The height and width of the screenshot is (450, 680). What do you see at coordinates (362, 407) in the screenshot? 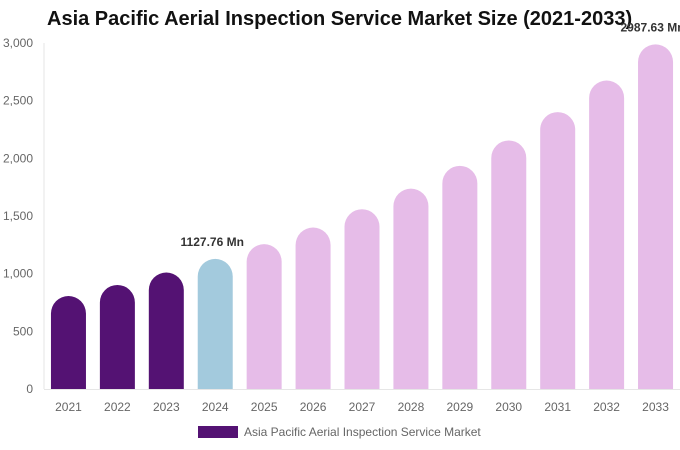
I see `x-tick-label: 2027` at bounding box center [362, 407].